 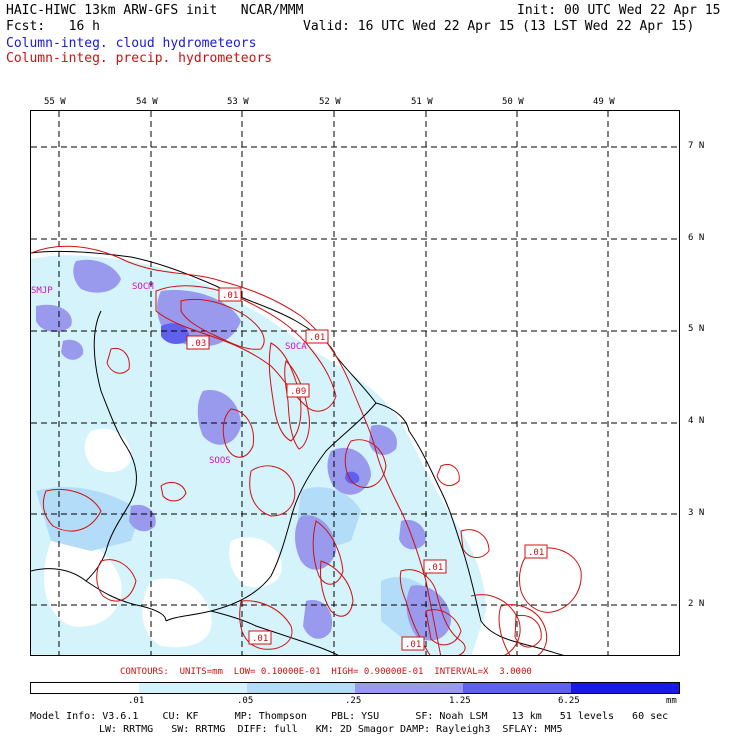 I want to click on color-bar, so click(x=355, y=688).